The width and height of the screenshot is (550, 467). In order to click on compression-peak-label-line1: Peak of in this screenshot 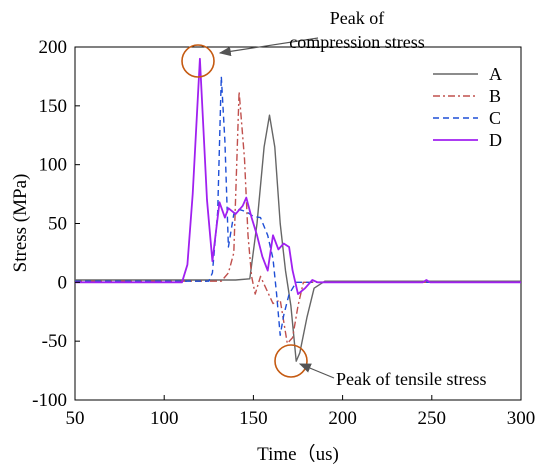, I will do `click(357, 18)`.